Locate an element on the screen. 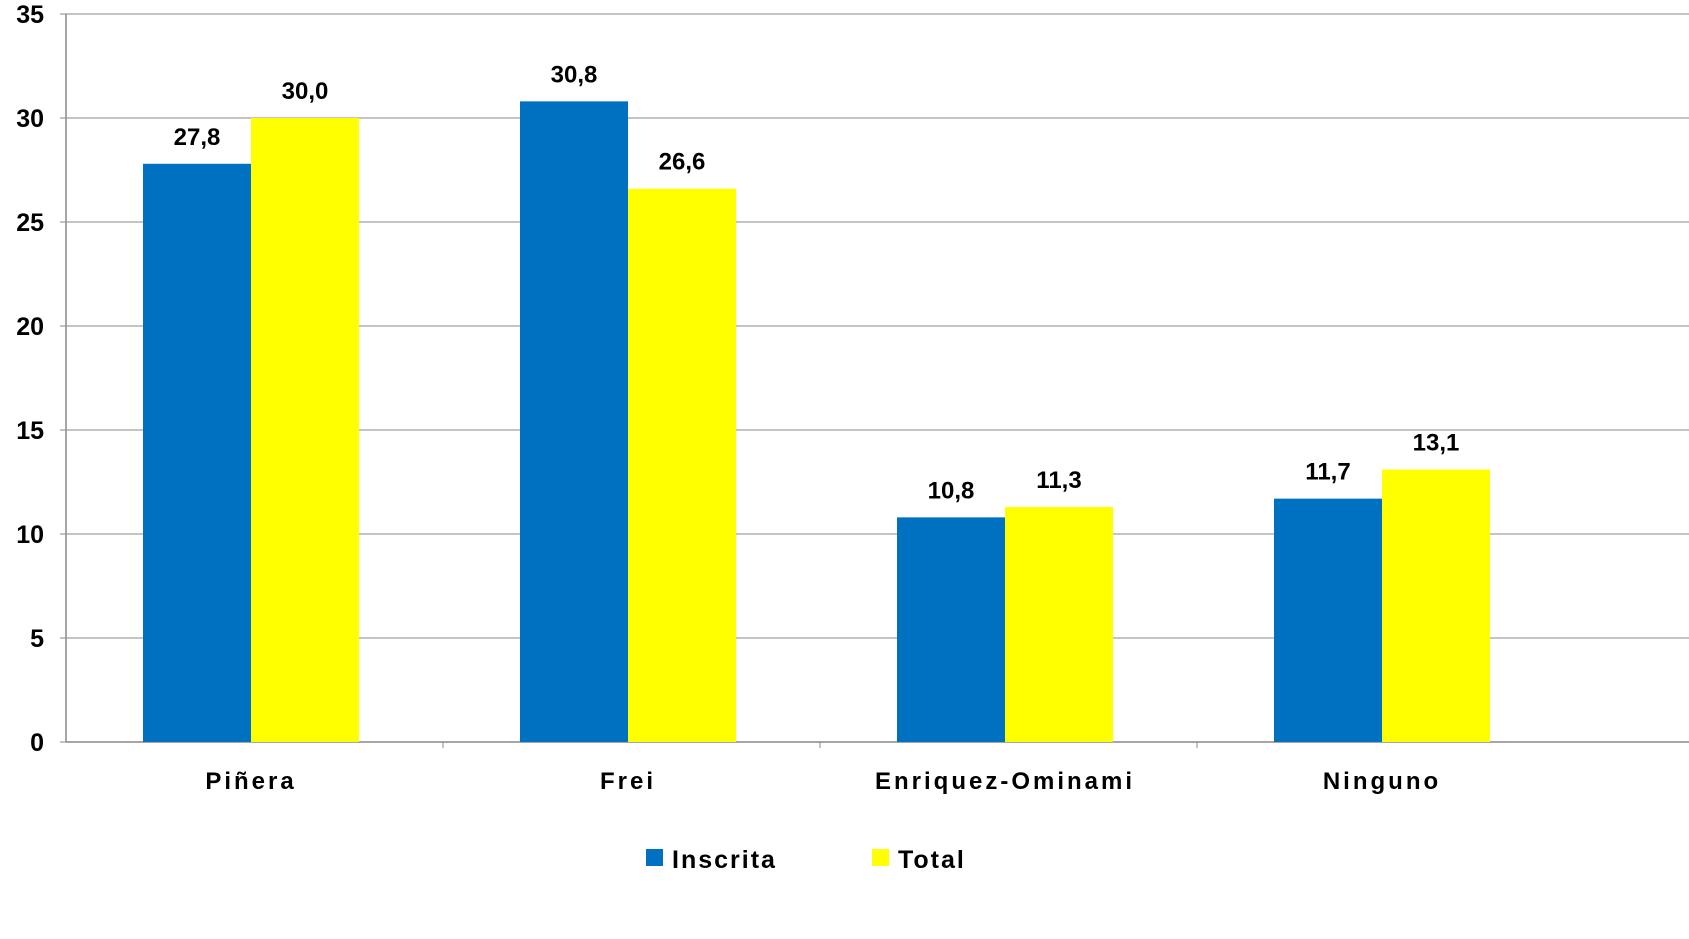  x-tick-label: Piñera is located at coordinates (250, 781).